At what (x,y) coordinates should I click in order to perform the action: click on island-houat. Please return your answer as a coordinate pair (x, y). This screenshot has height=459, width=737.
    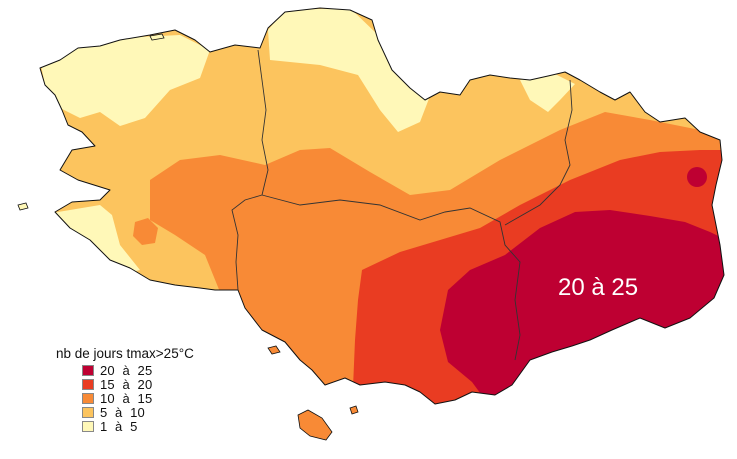
    Looking at the image, I should click on (354, 410).